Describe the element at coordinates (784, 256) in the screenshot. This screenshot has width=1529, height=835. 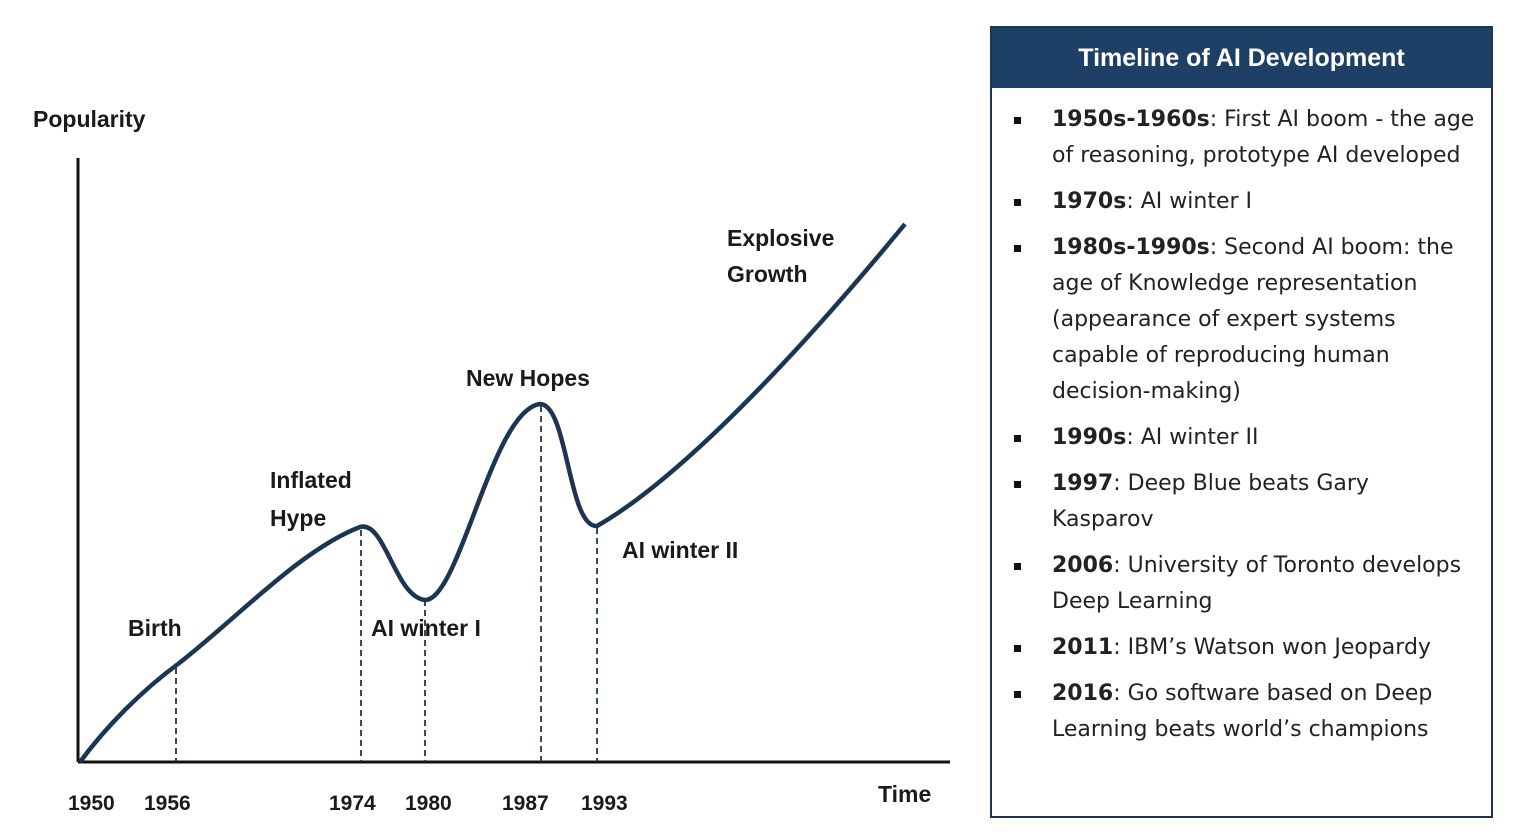
I see `event-label-explosive-growth: Explosive Growth` at that location.